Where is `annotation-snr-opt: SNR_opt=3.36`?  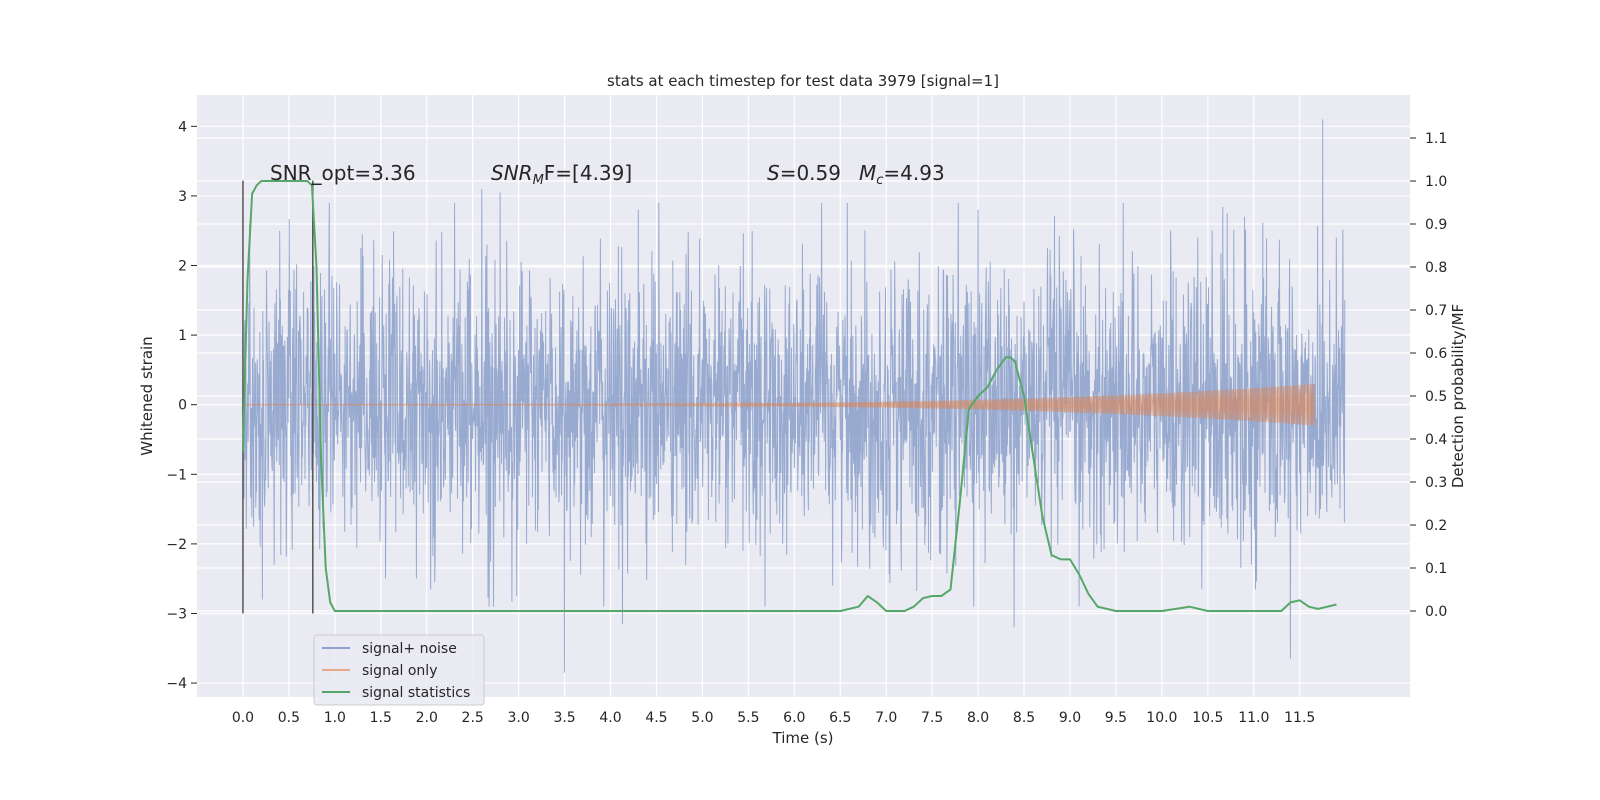 annotation-snr-opt: SNR_opt=3.36 is located at coordinates (343, 173).